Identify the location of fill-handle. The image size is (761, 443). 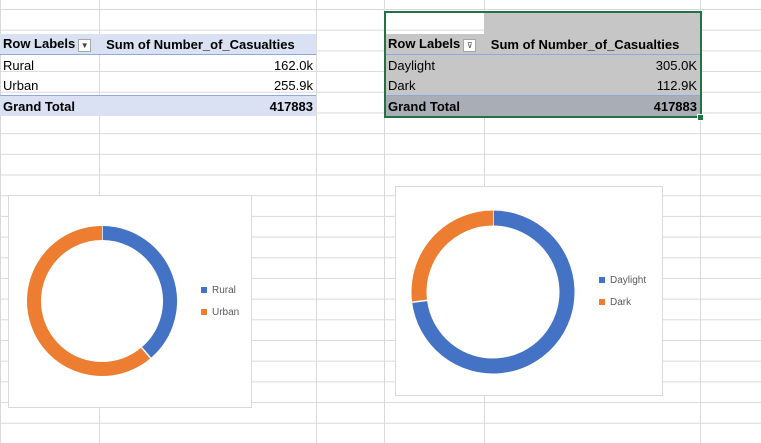
(700, 117).